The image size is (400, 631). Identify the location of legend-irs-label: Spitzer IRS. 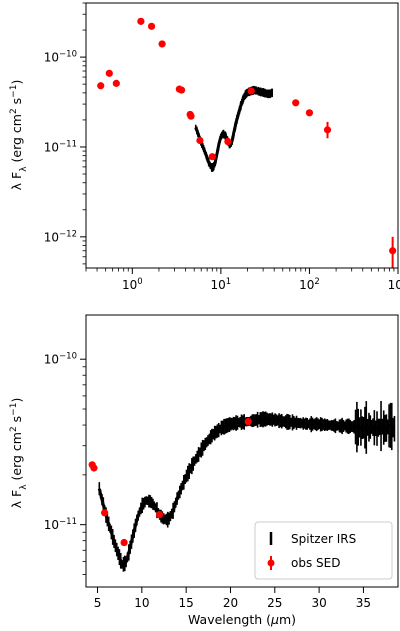
(323, 539).